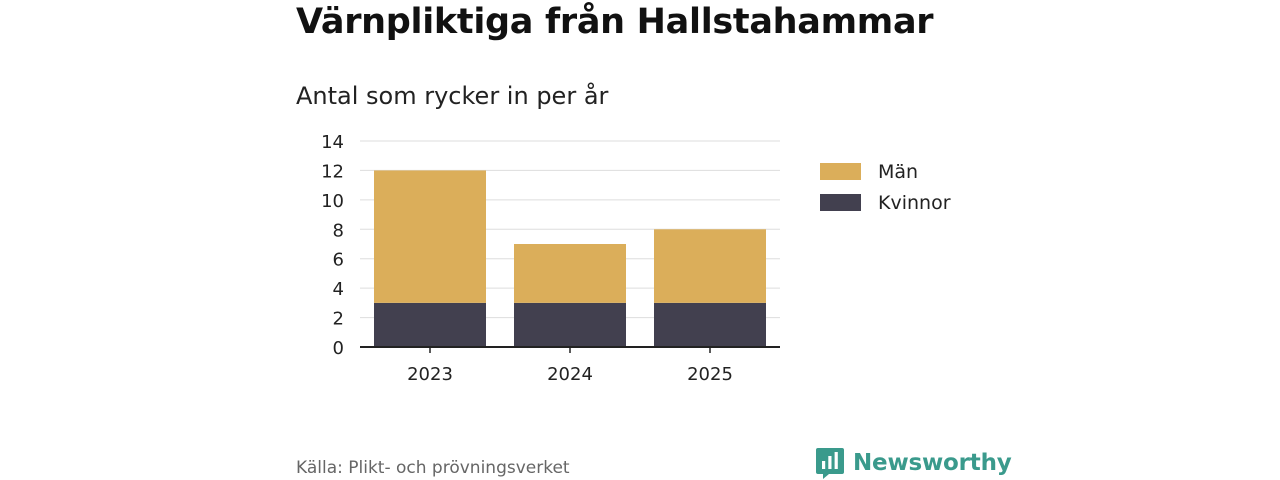 The image size is (1280, 480). What do you see at coordinates (570, 324) in the screenshot?
I see `bar-kvinnor-2024` at bounding box center [570, 324].